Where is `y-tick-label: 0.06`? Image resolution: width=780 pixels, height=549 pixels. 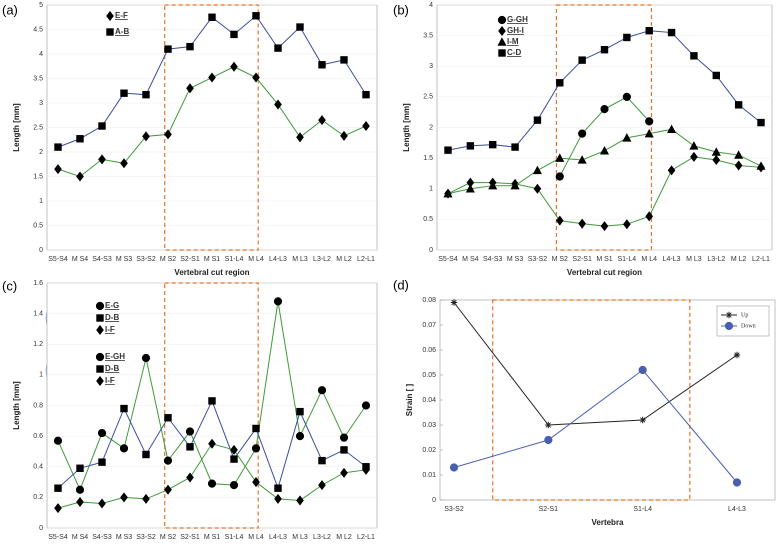 y-tick-label: 0.06 is located at coordinates (429, 350).